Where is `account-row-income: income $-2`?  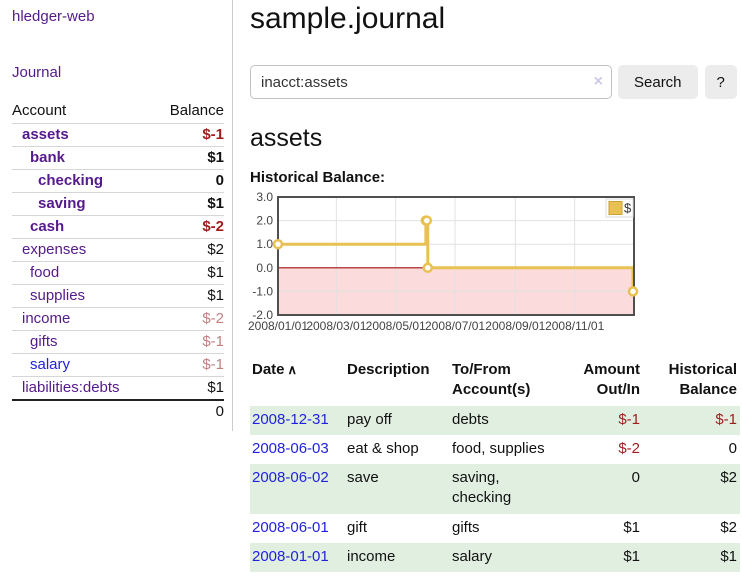 account-row-income: income $-2 is located at coordinates (118, 319).